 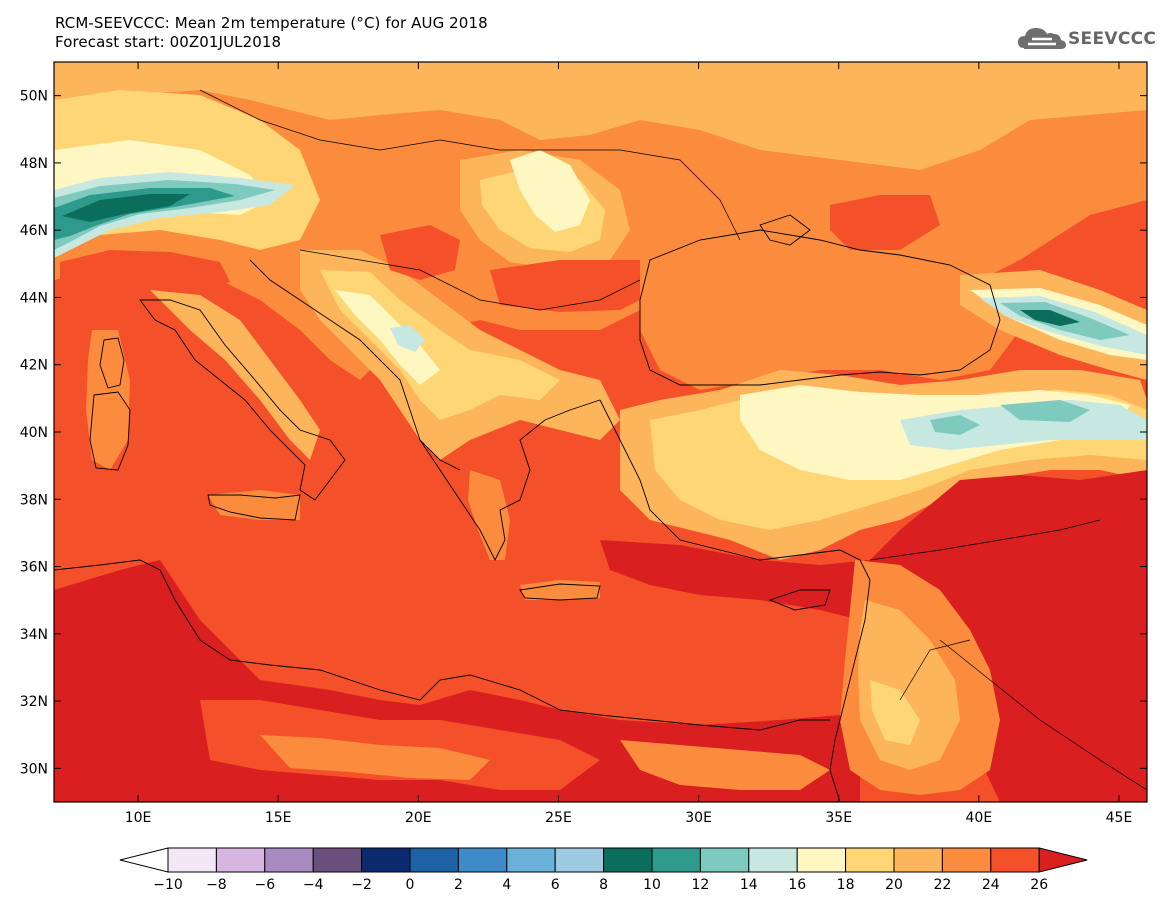 I want to click on colorbar-label: 10, so click(x=652, y=885).